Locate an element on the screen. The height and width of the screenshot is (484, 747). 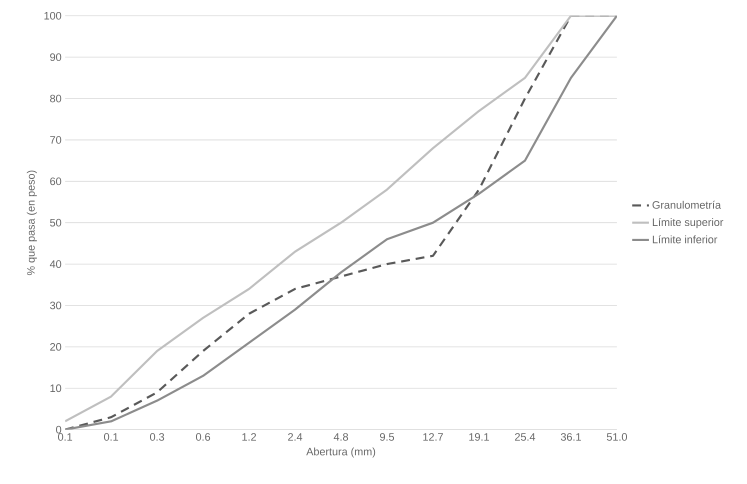
legend-label: Límite superior is located at coordinates (688, 223).